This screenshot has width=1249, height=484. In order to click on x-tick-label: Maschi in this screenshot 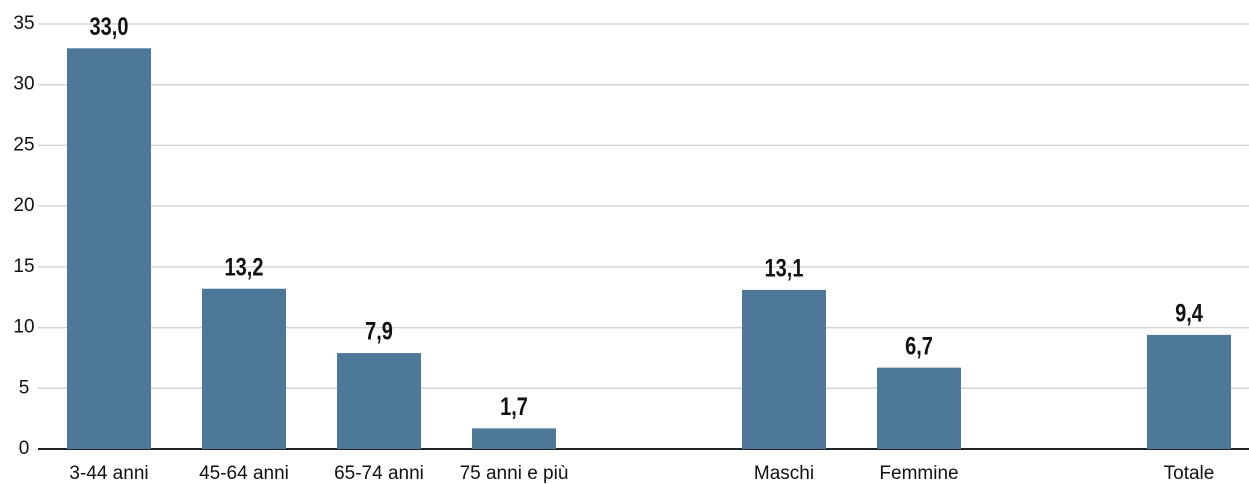, I will do `click(784, 473)`.